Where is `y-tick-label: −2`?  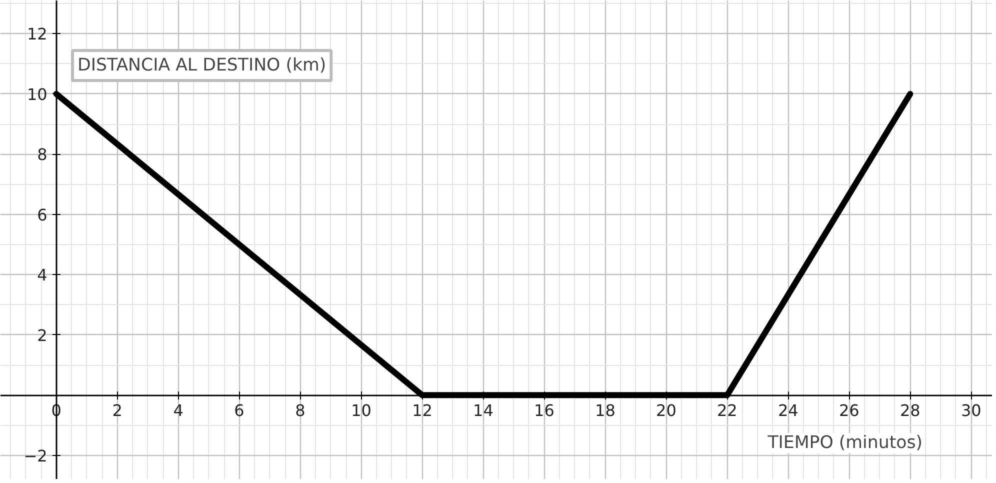
y-tick-label: −2 is located at coordinates (36, 456).